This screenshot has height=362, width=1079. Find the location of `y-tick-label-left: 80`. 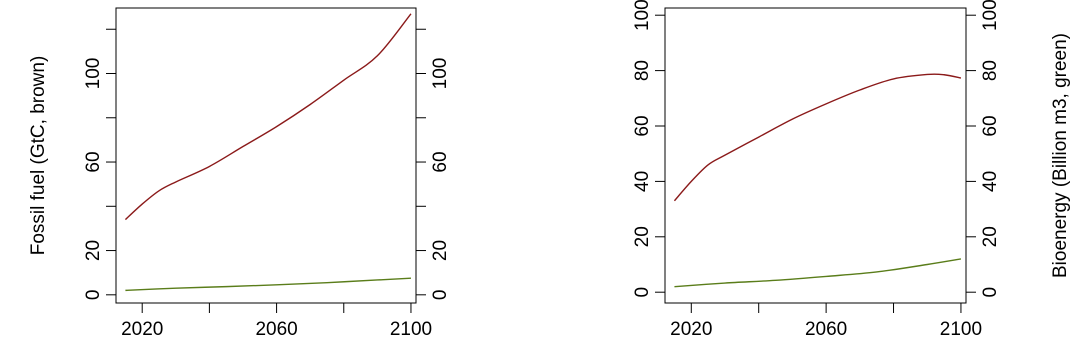

y-tick-label-left: 80 is located at coordinates (642, 70).